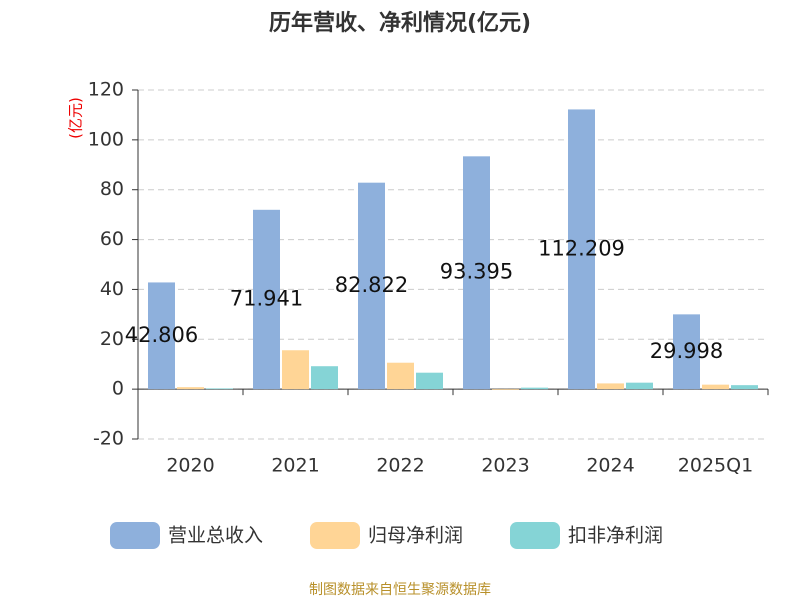  Describe the element at coordinates (610, 466) in the screenshot. I see `x-tick-label: 2024` at that location.